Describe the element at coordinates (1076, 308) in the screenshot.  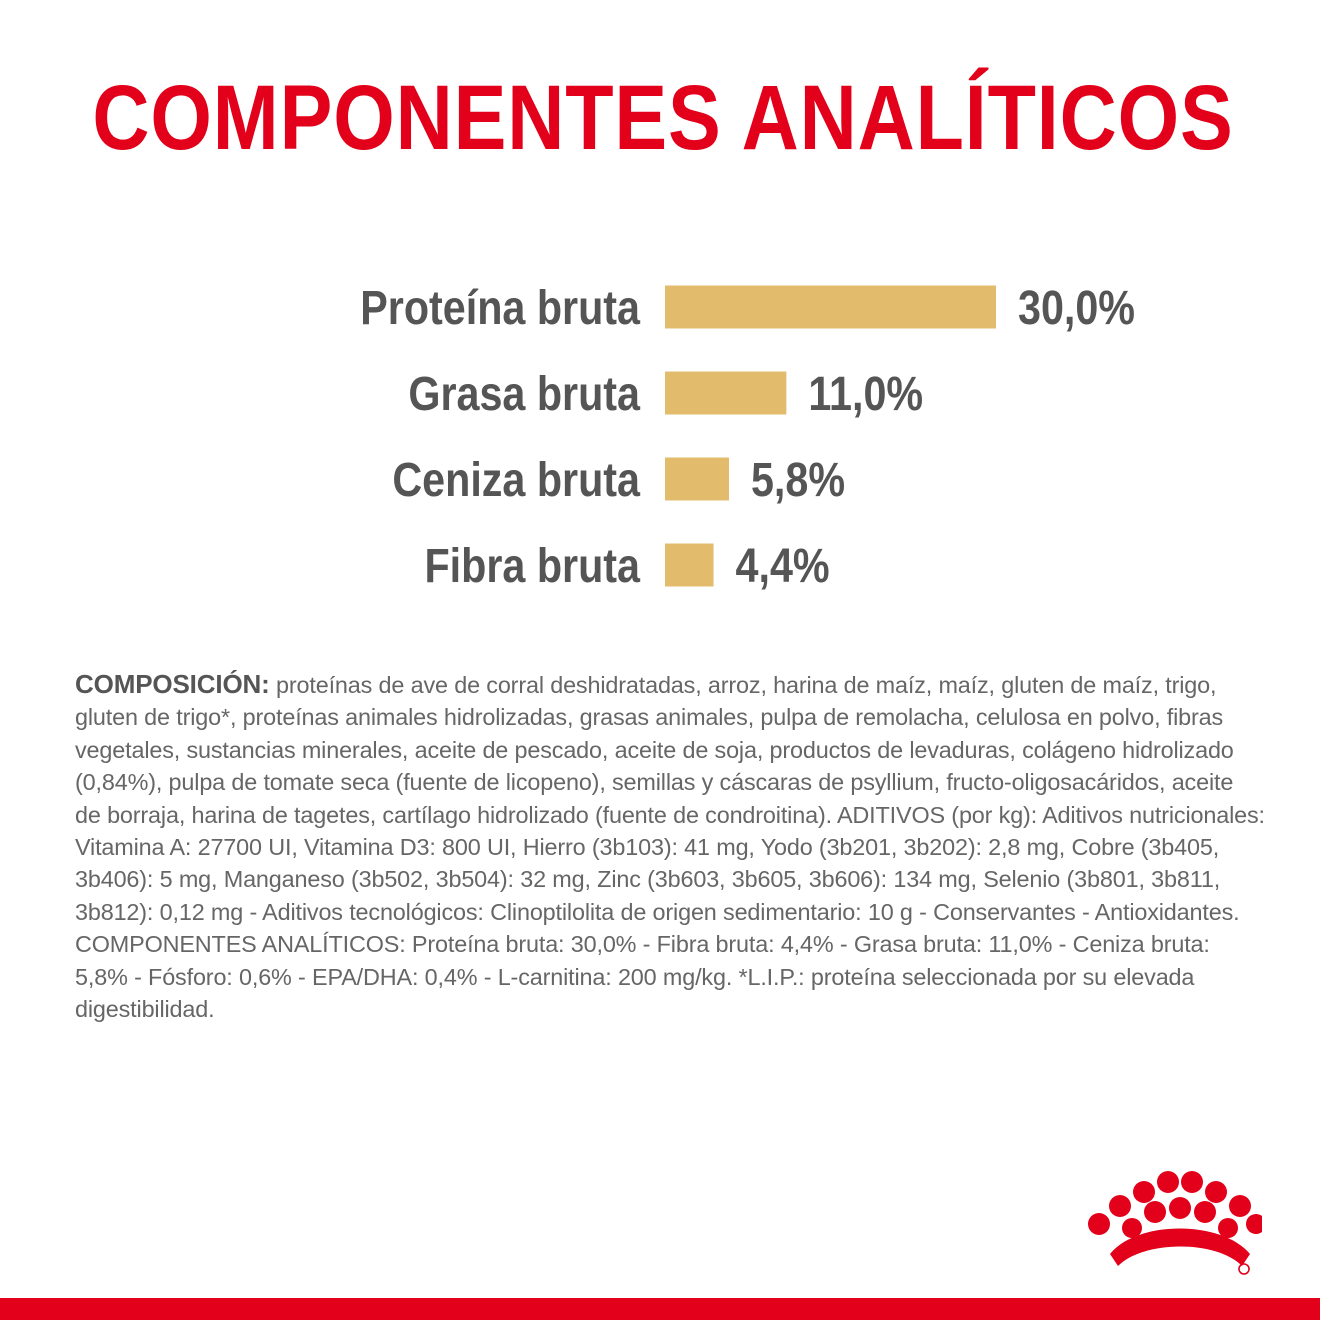
I see `value-label: 30,0%` at that location.